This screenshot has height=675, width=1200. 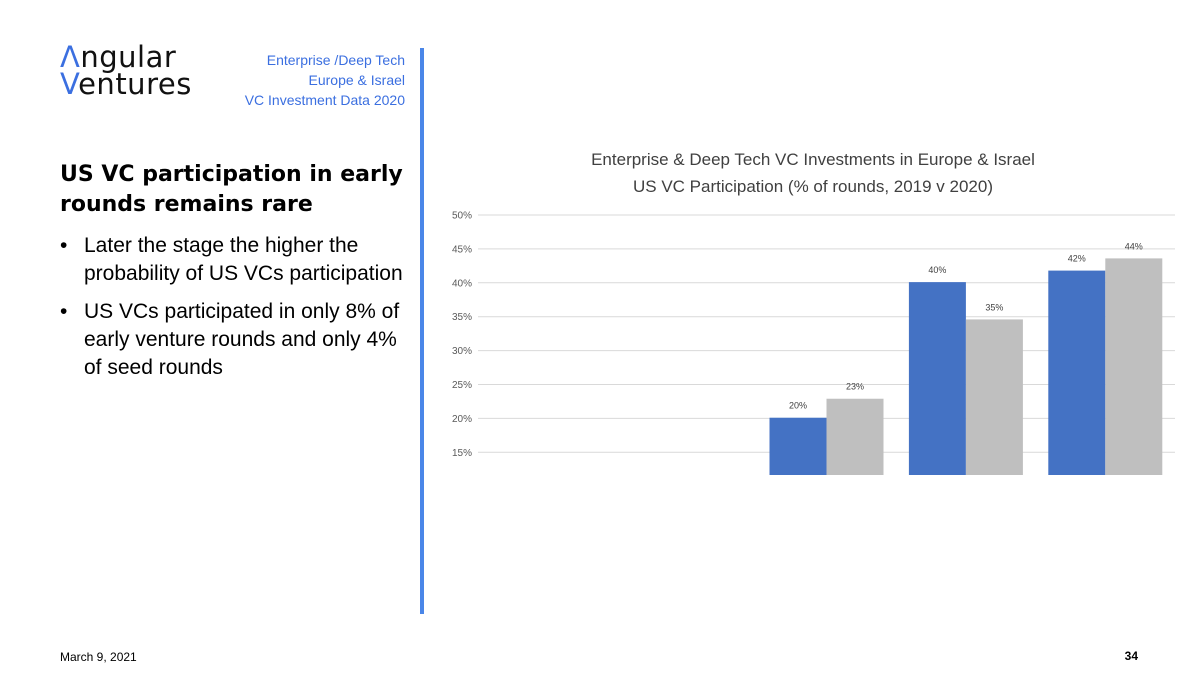 What do you see at coordinates (98, 657) in the screenshot?
I see `footer-date: March 9, 2021` at bounding box center [98, 657].